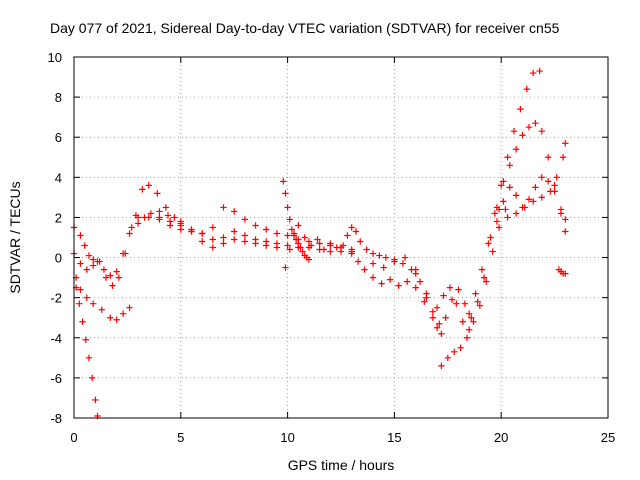 This screenshot has height=480, width=640. What do you see at coordinates (56, 298) in the screenshot?
I see `y-tick-label: -2` at bounding box center [56, 298].